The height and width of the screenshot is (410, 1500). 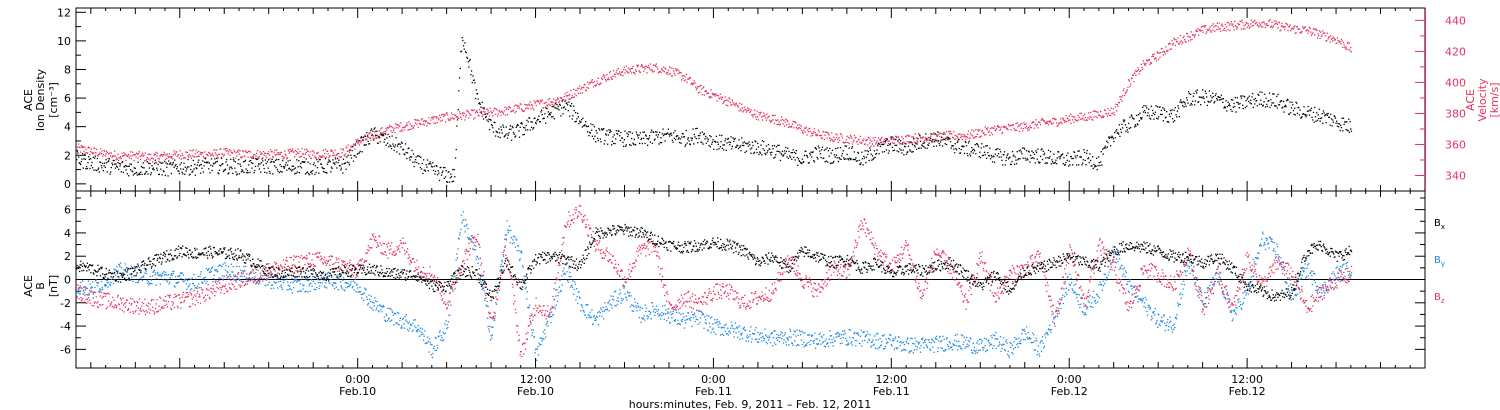 I want to click on top-left-title-line1: ACE, so click(x=28, y=100).